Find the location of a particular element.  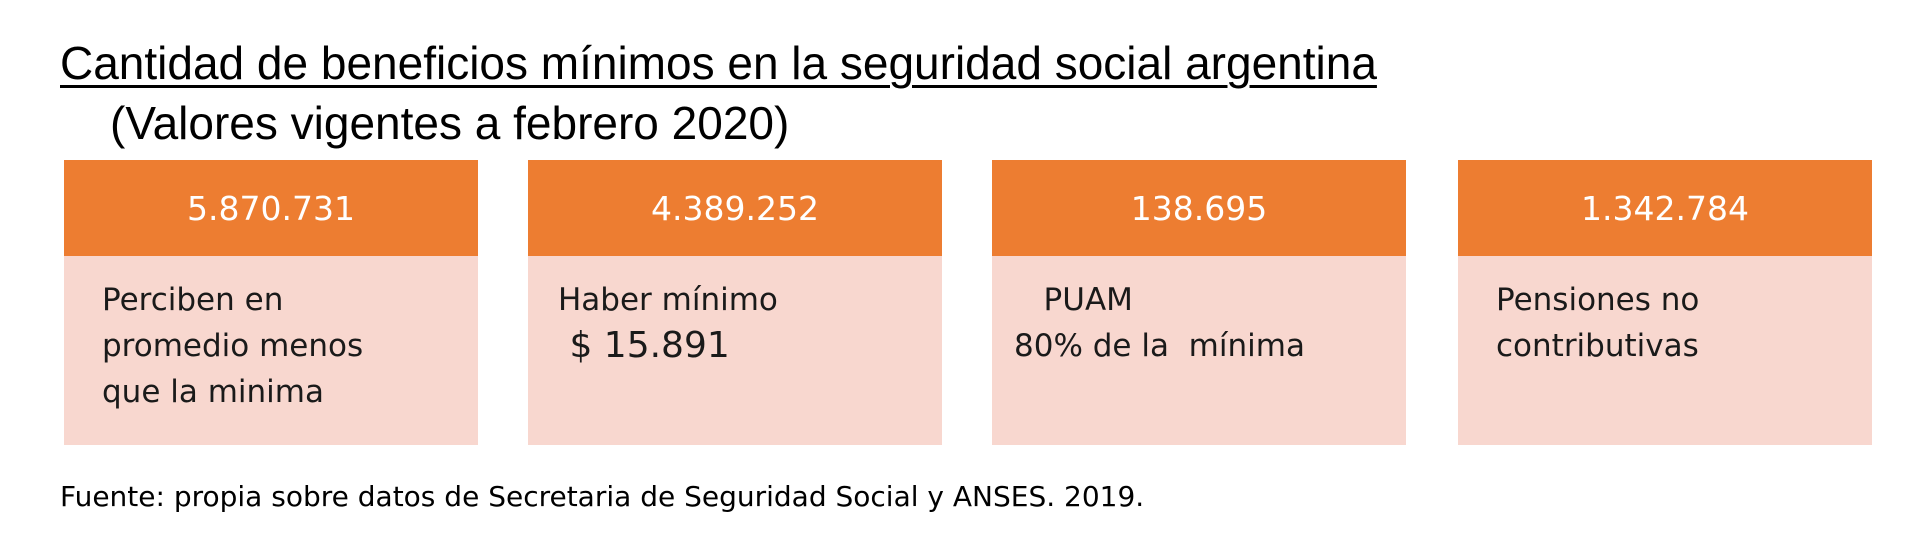

benefit-count: 1.342.784 is located at coordinates (1665, 208).